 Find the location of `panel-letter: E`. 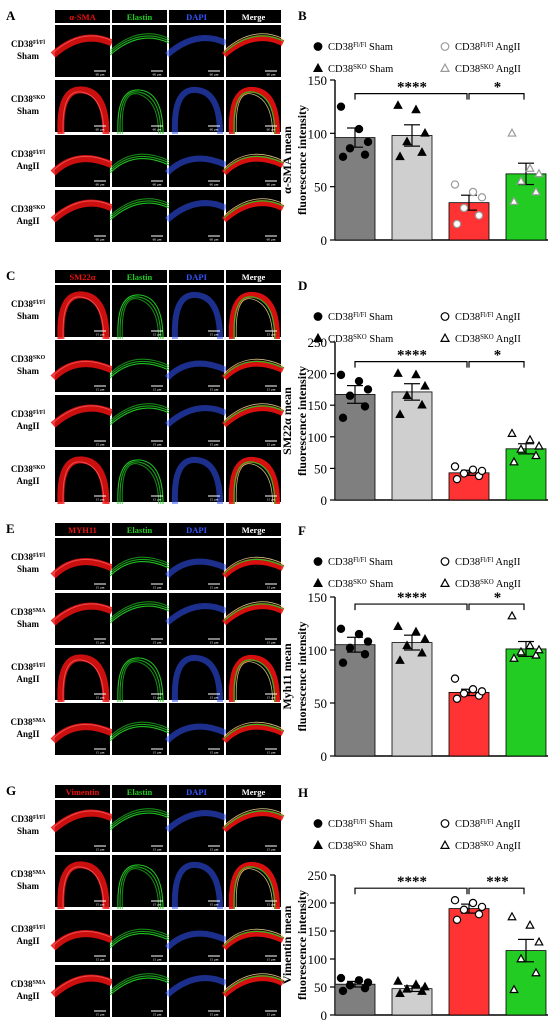

panel-letter: E is located at coordinates (10, 528).